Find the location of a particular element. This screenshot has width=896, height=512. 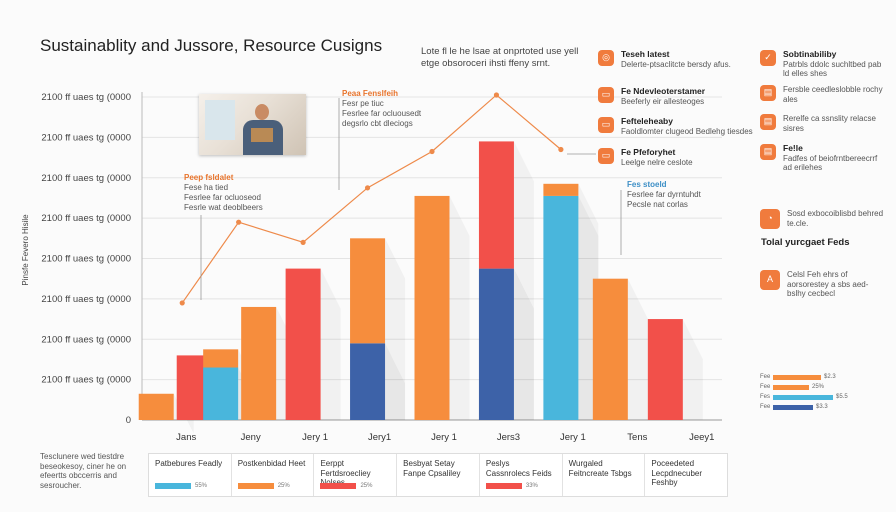

mini-bar-value: $5.5 is located at coordinates (842, 397).